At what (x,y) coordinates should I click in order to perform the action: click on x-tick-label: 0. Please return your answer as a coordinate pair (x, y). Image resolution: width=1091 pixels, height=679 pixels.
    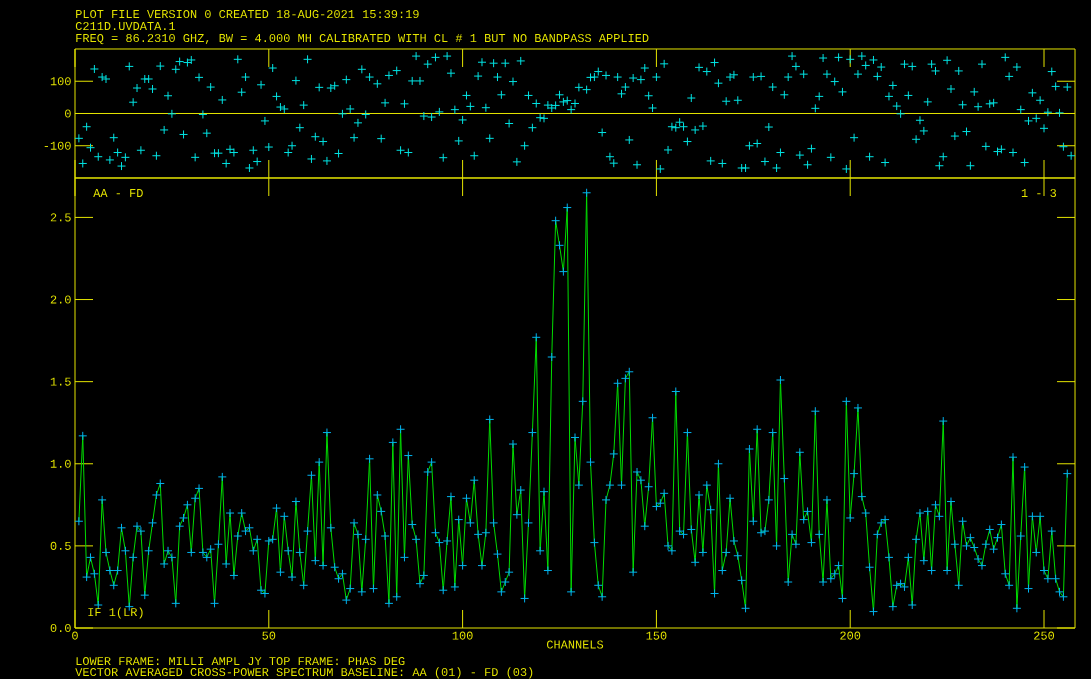
    Looking at the image, I should click on (75, 635).